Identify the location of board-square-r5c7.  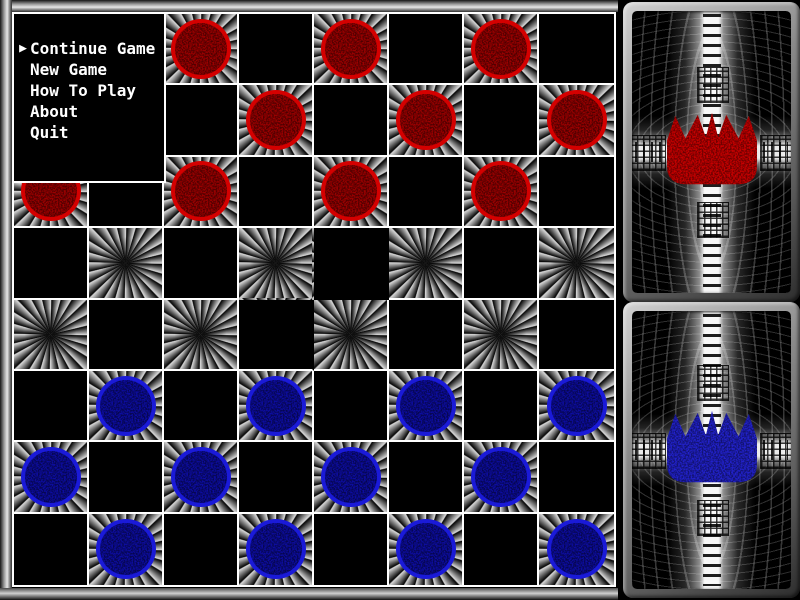
(576, 406).